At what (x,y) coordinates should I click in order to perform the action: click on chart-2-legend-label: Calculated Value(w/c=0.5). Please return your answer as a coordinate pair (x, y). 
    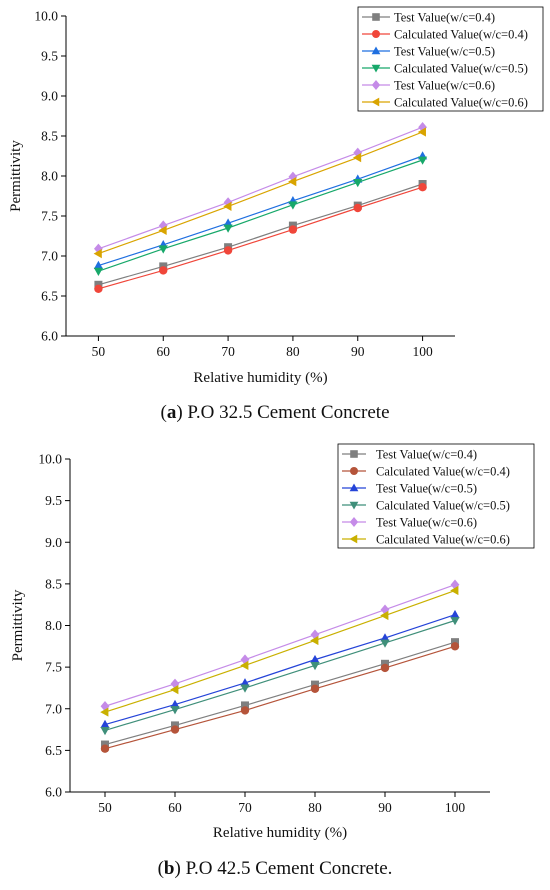
    Looking at the image, I should click on (443, 505).